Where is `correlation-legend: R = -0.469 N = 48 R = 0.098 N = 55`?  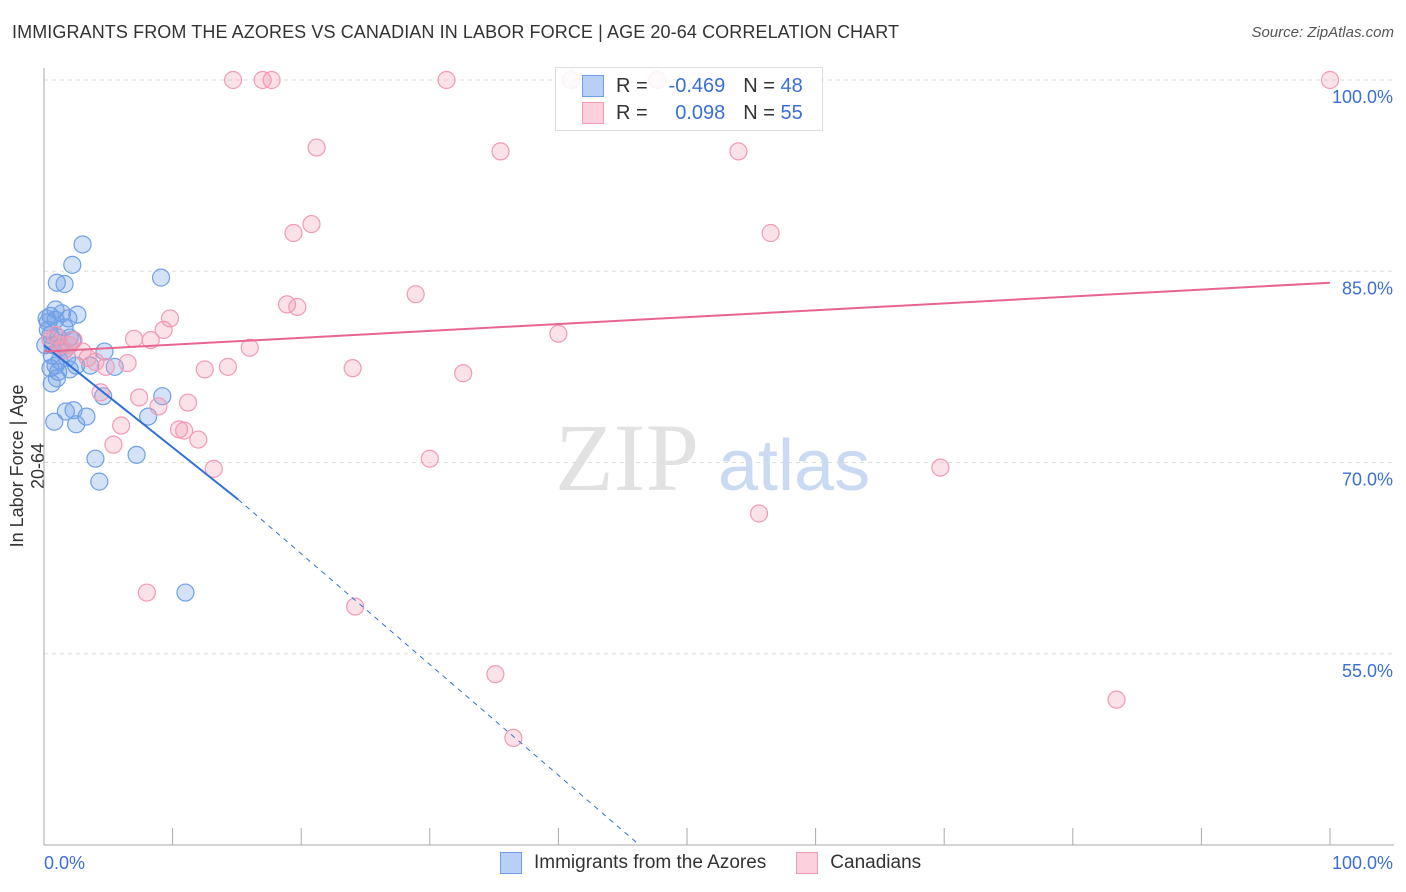
correlation-legend: R = -0.469 N = 48 R = 0.098 N = 55 is located at coordinates (689, 99).